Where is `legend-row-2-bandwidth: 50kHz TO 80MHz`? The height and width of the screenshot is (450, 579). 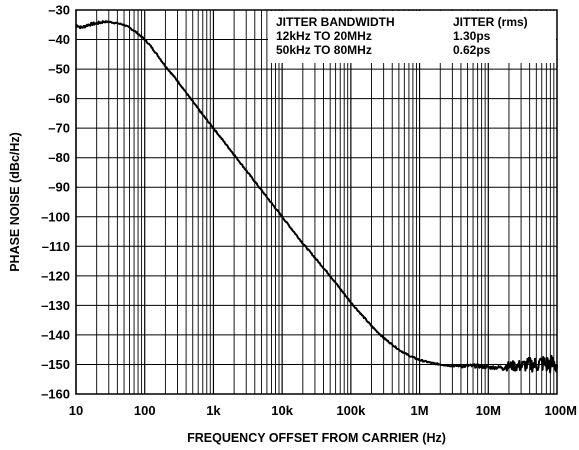 legend-row-2-bandwidth: 50kHz TO 80MHz is located at coordinates (324, 50).